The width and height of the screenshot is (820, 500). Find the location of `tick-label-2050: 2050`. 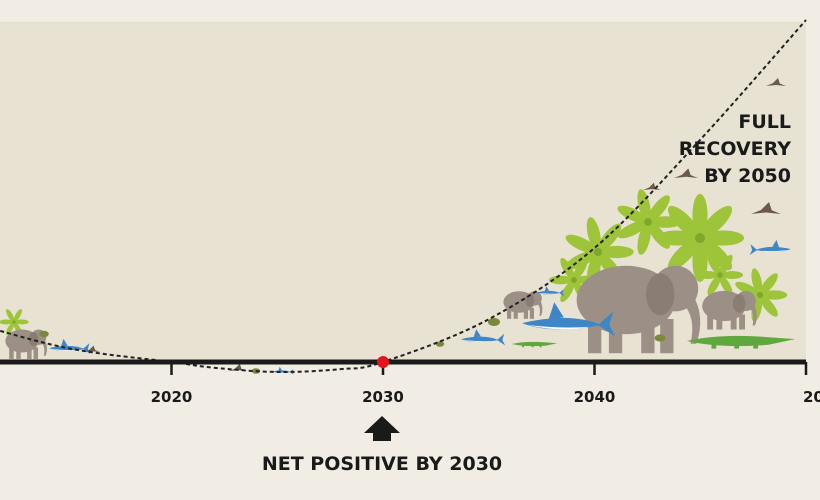

tick-label-2050: 2050 is located at coordinates (811, 397).